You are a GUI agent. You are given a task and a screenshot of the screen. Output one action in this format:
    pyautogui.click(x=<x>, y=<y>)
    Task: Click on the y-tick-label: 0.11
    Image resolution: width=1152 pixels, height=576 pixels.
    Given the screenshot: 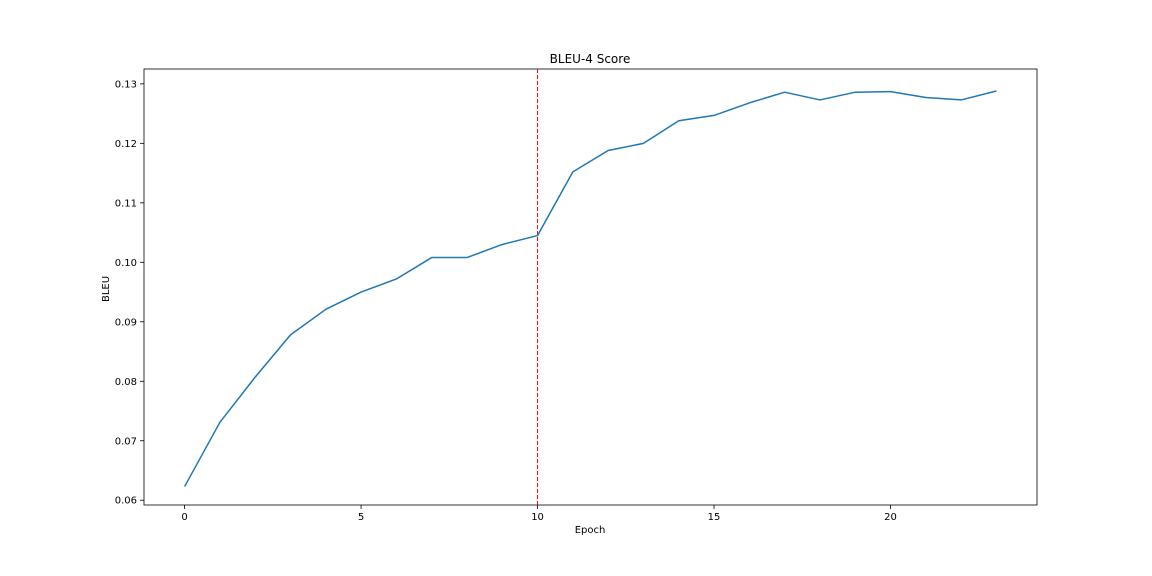 What is the action you would take?
    pyautogui.click(x=126, y=203)
    